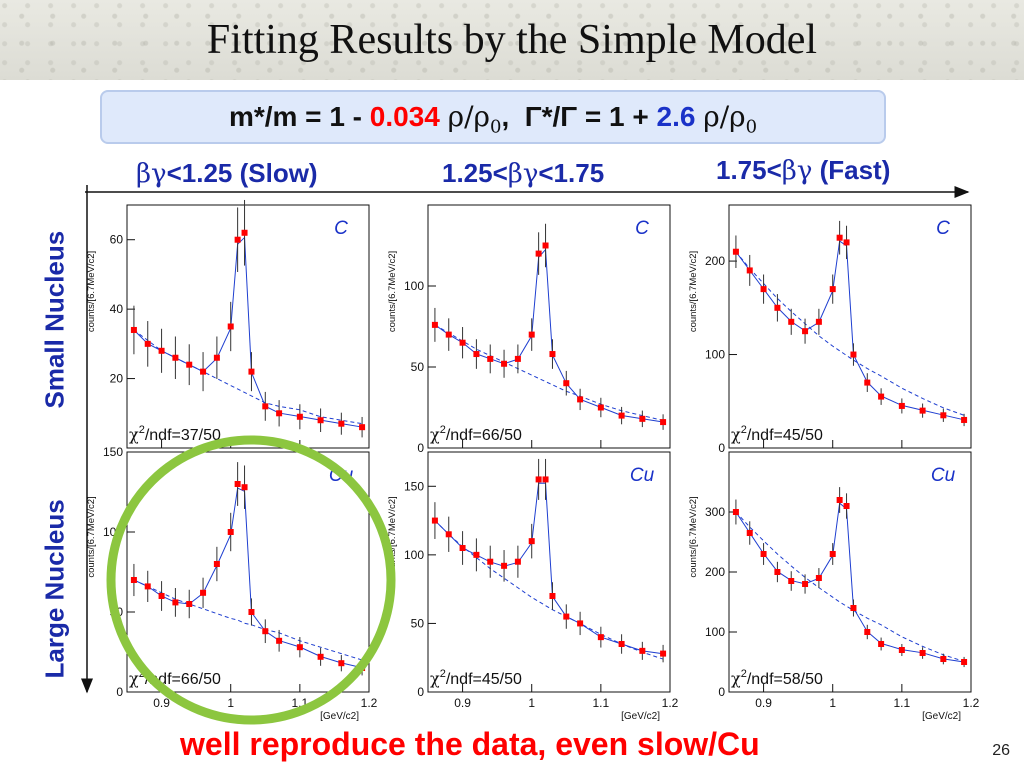 The image size is (1024, 768). I want to click on panel-2: 0 50 100 counts/[6.7MeV/c2] Cχ2/ndf=66/50, so click(529, 329).